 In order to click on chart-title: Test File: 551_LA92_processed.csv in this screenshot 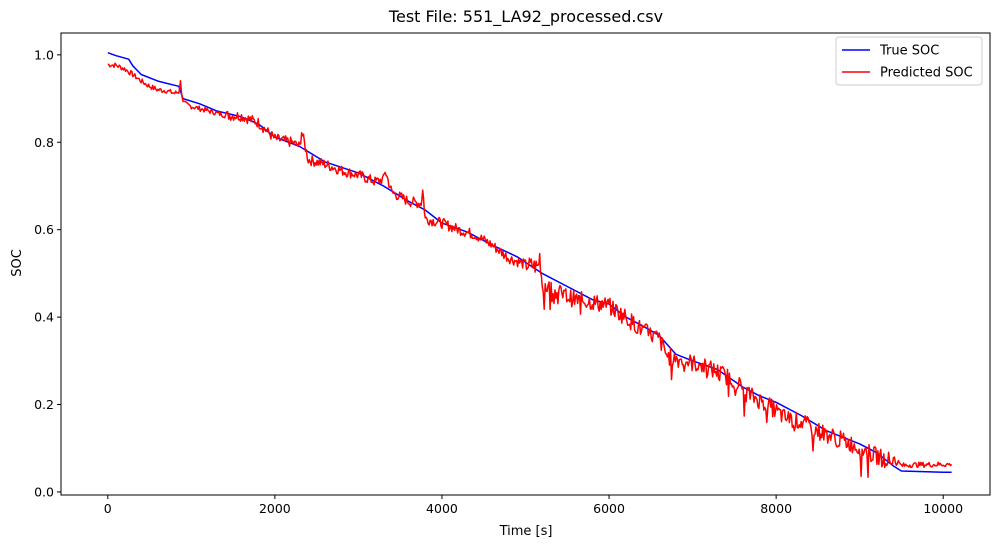, I will do `click(525, 17)`.